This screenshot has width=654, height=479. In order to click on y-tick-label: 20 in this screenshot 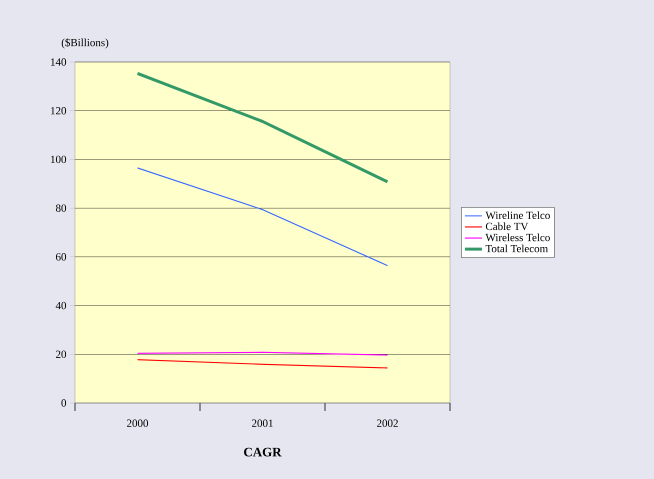, I will do `click(61, 354)`.